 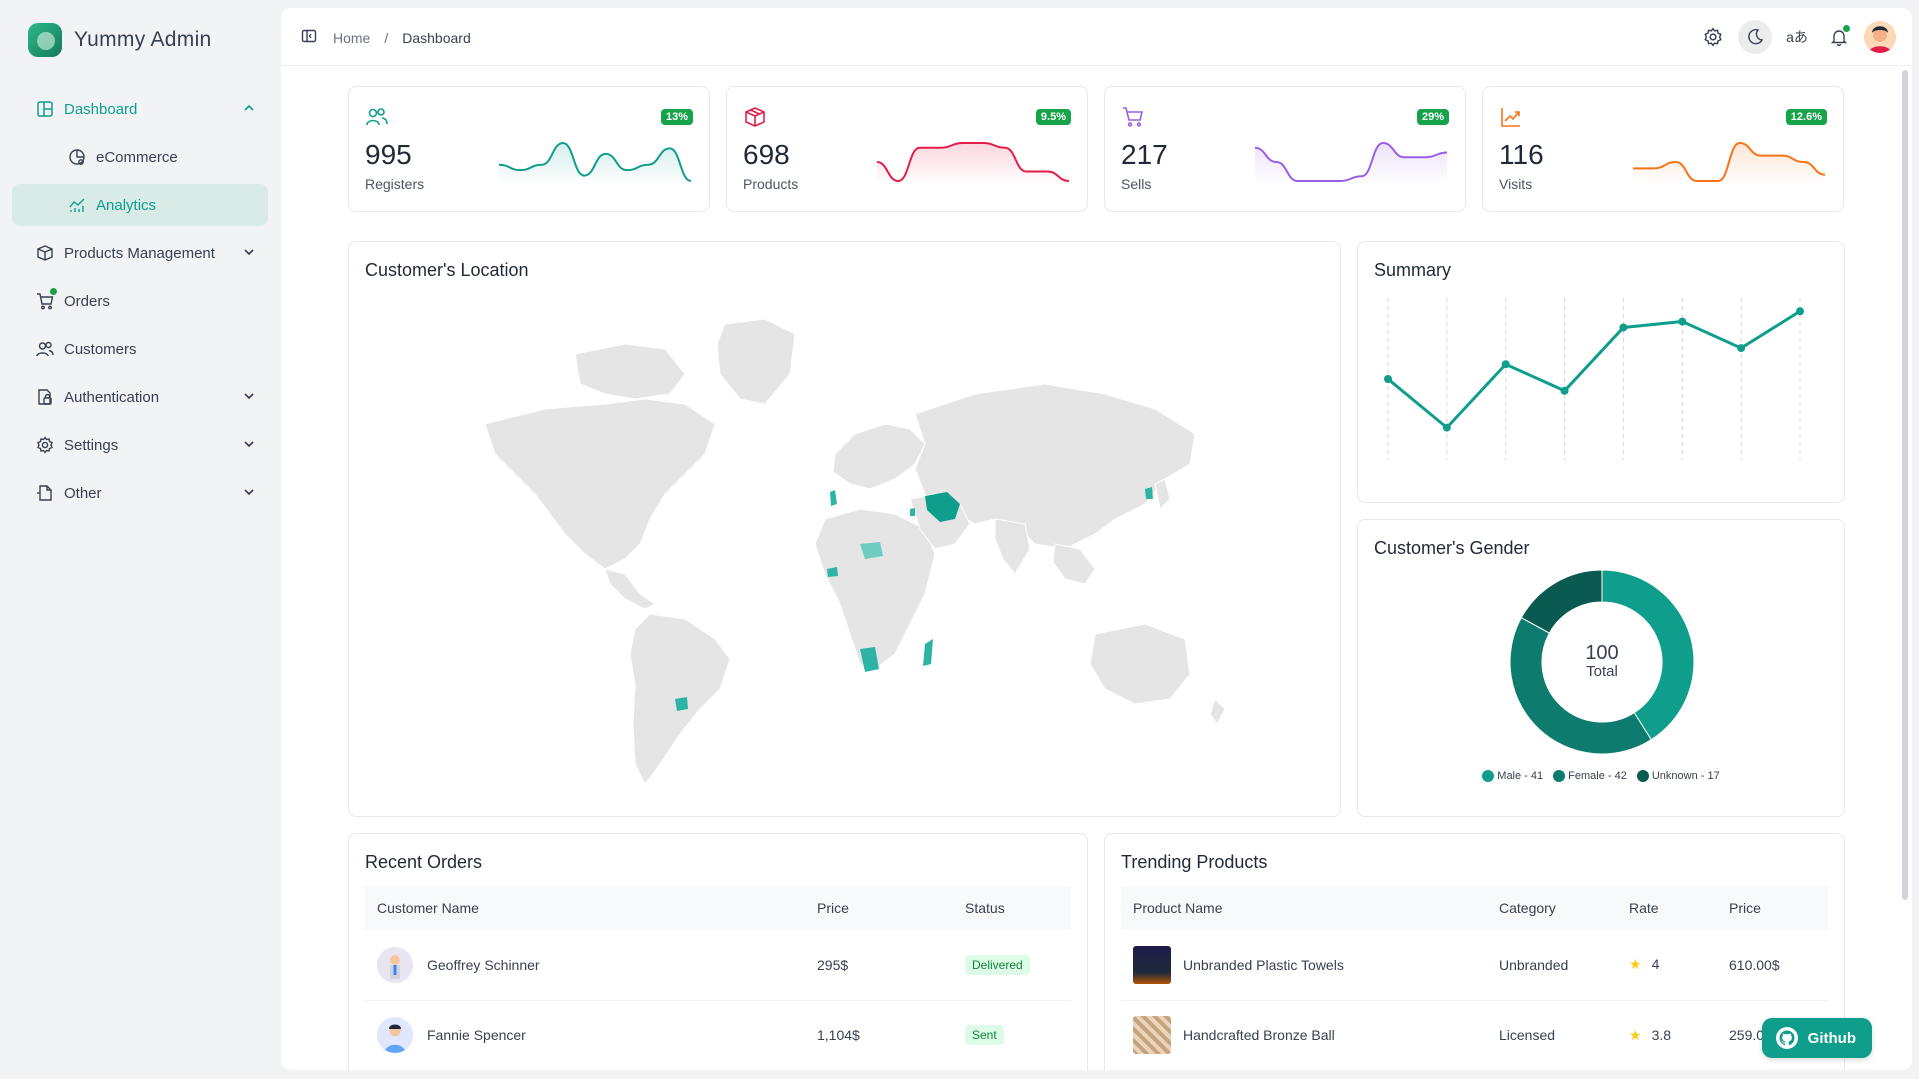 What do you see at coordinates (1797, 37) in the screenshot?
I see `language-button: aあ` at bounding box center [1797, 37].